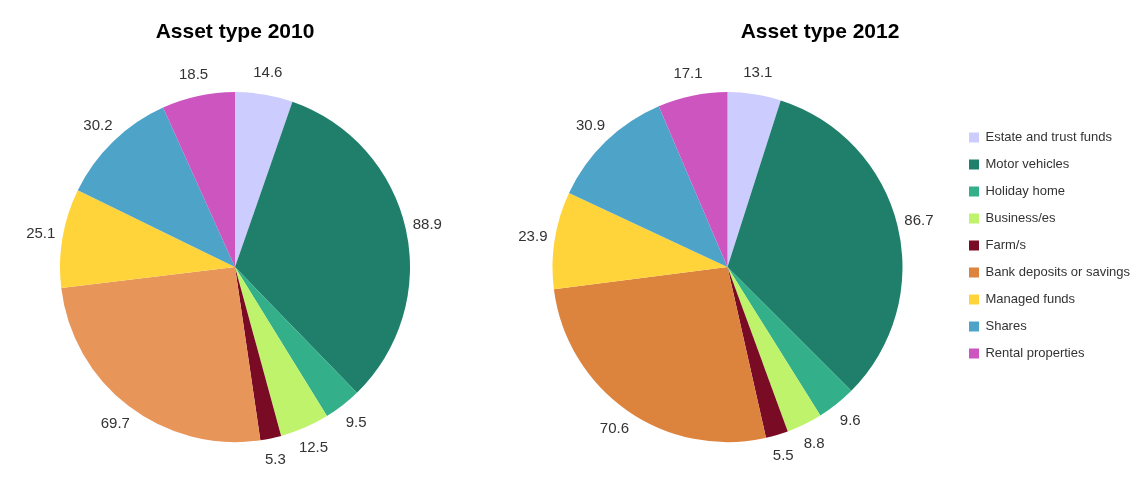 The image size is (1140, 491). What do you see at coordinates (758, 71) in the screenshot?
I see `data-label: 13.1` at bounding box center [758, 71].